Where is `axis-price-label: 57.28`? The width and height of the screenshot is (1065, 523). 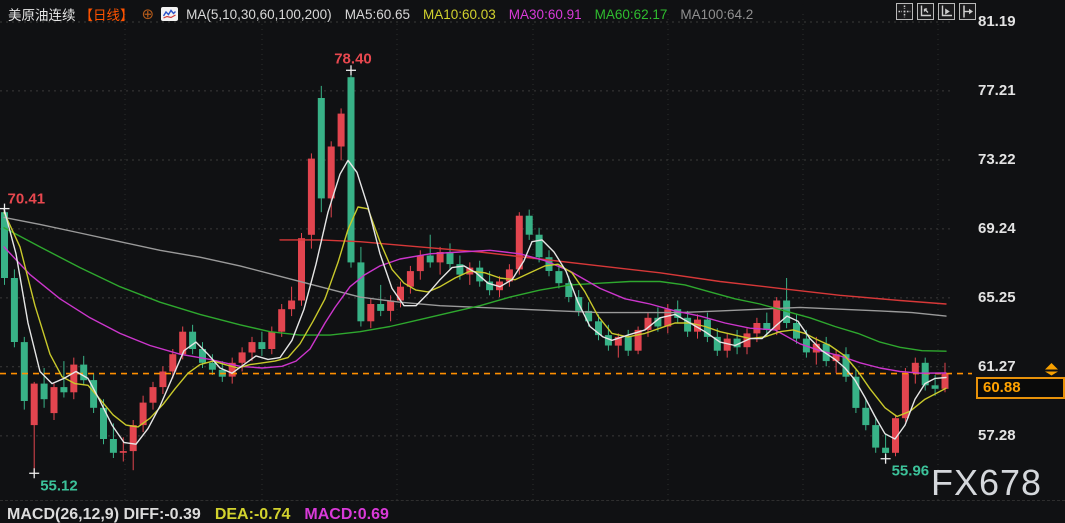 axis-price-label: 57.28 is located at coordinates (997, 435).